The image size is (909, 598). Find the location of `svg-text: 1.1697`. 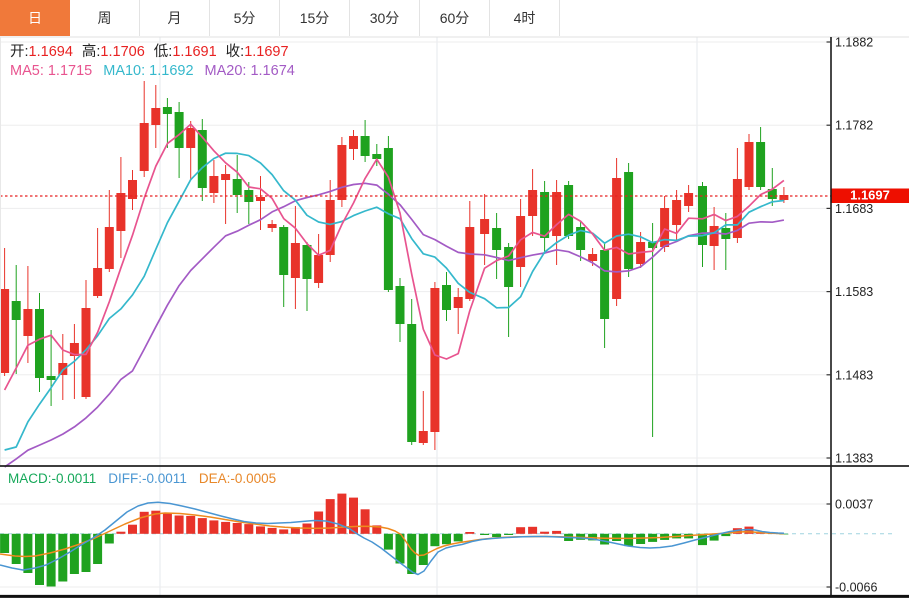

svg-text: 1.1697 is located at coordinates (870, 195).